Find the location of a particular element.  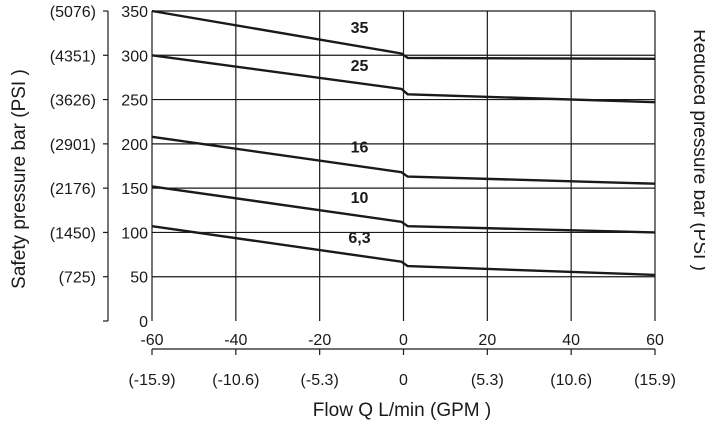

x-tick-label: -40 is located at coordinates (235, 340).